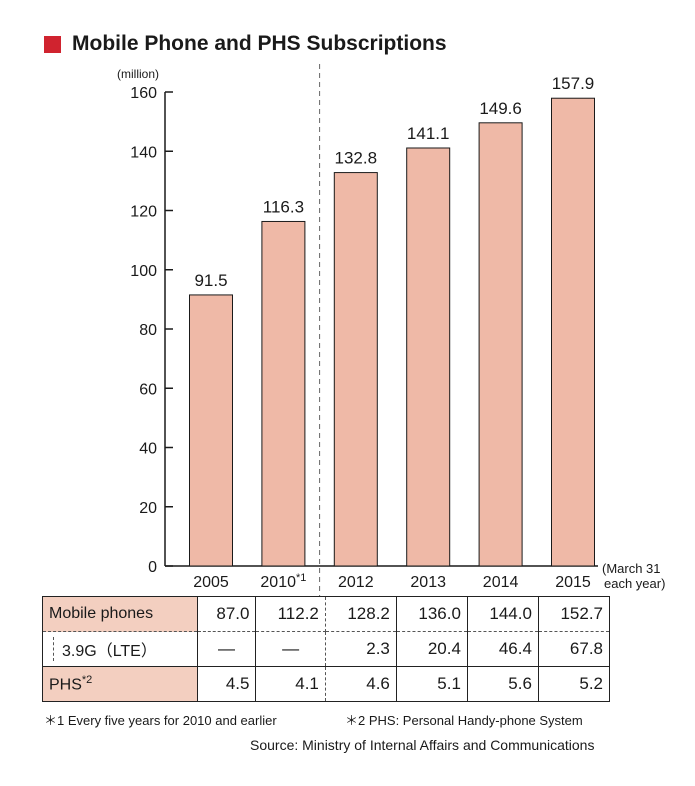  Describe the element at coordinates (500, 108) in the screenshot. I see `bar-value-label: 149.6` at that location.